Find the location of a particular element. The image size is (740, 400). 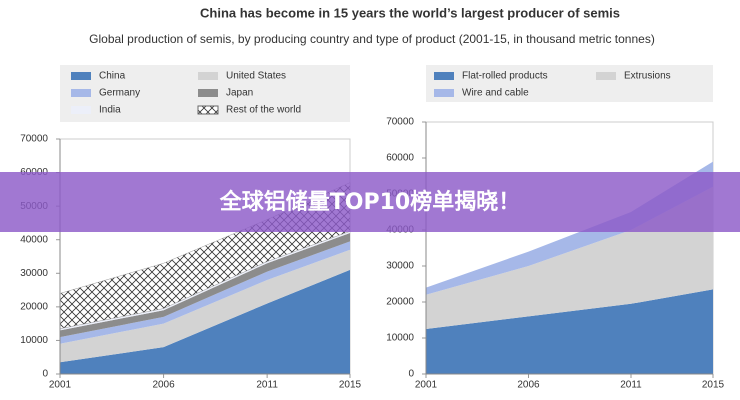

y-tick-label: 60000 is located at coordinates (400, 158).